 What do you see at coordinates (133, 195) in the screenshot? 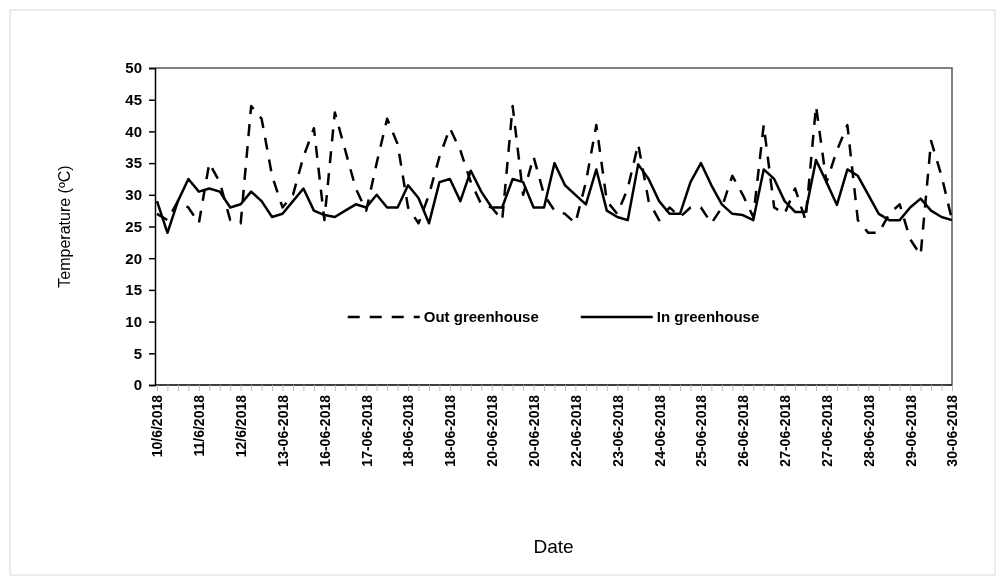
I see `y-tick-label: 30` at bounding box center [133, 195].